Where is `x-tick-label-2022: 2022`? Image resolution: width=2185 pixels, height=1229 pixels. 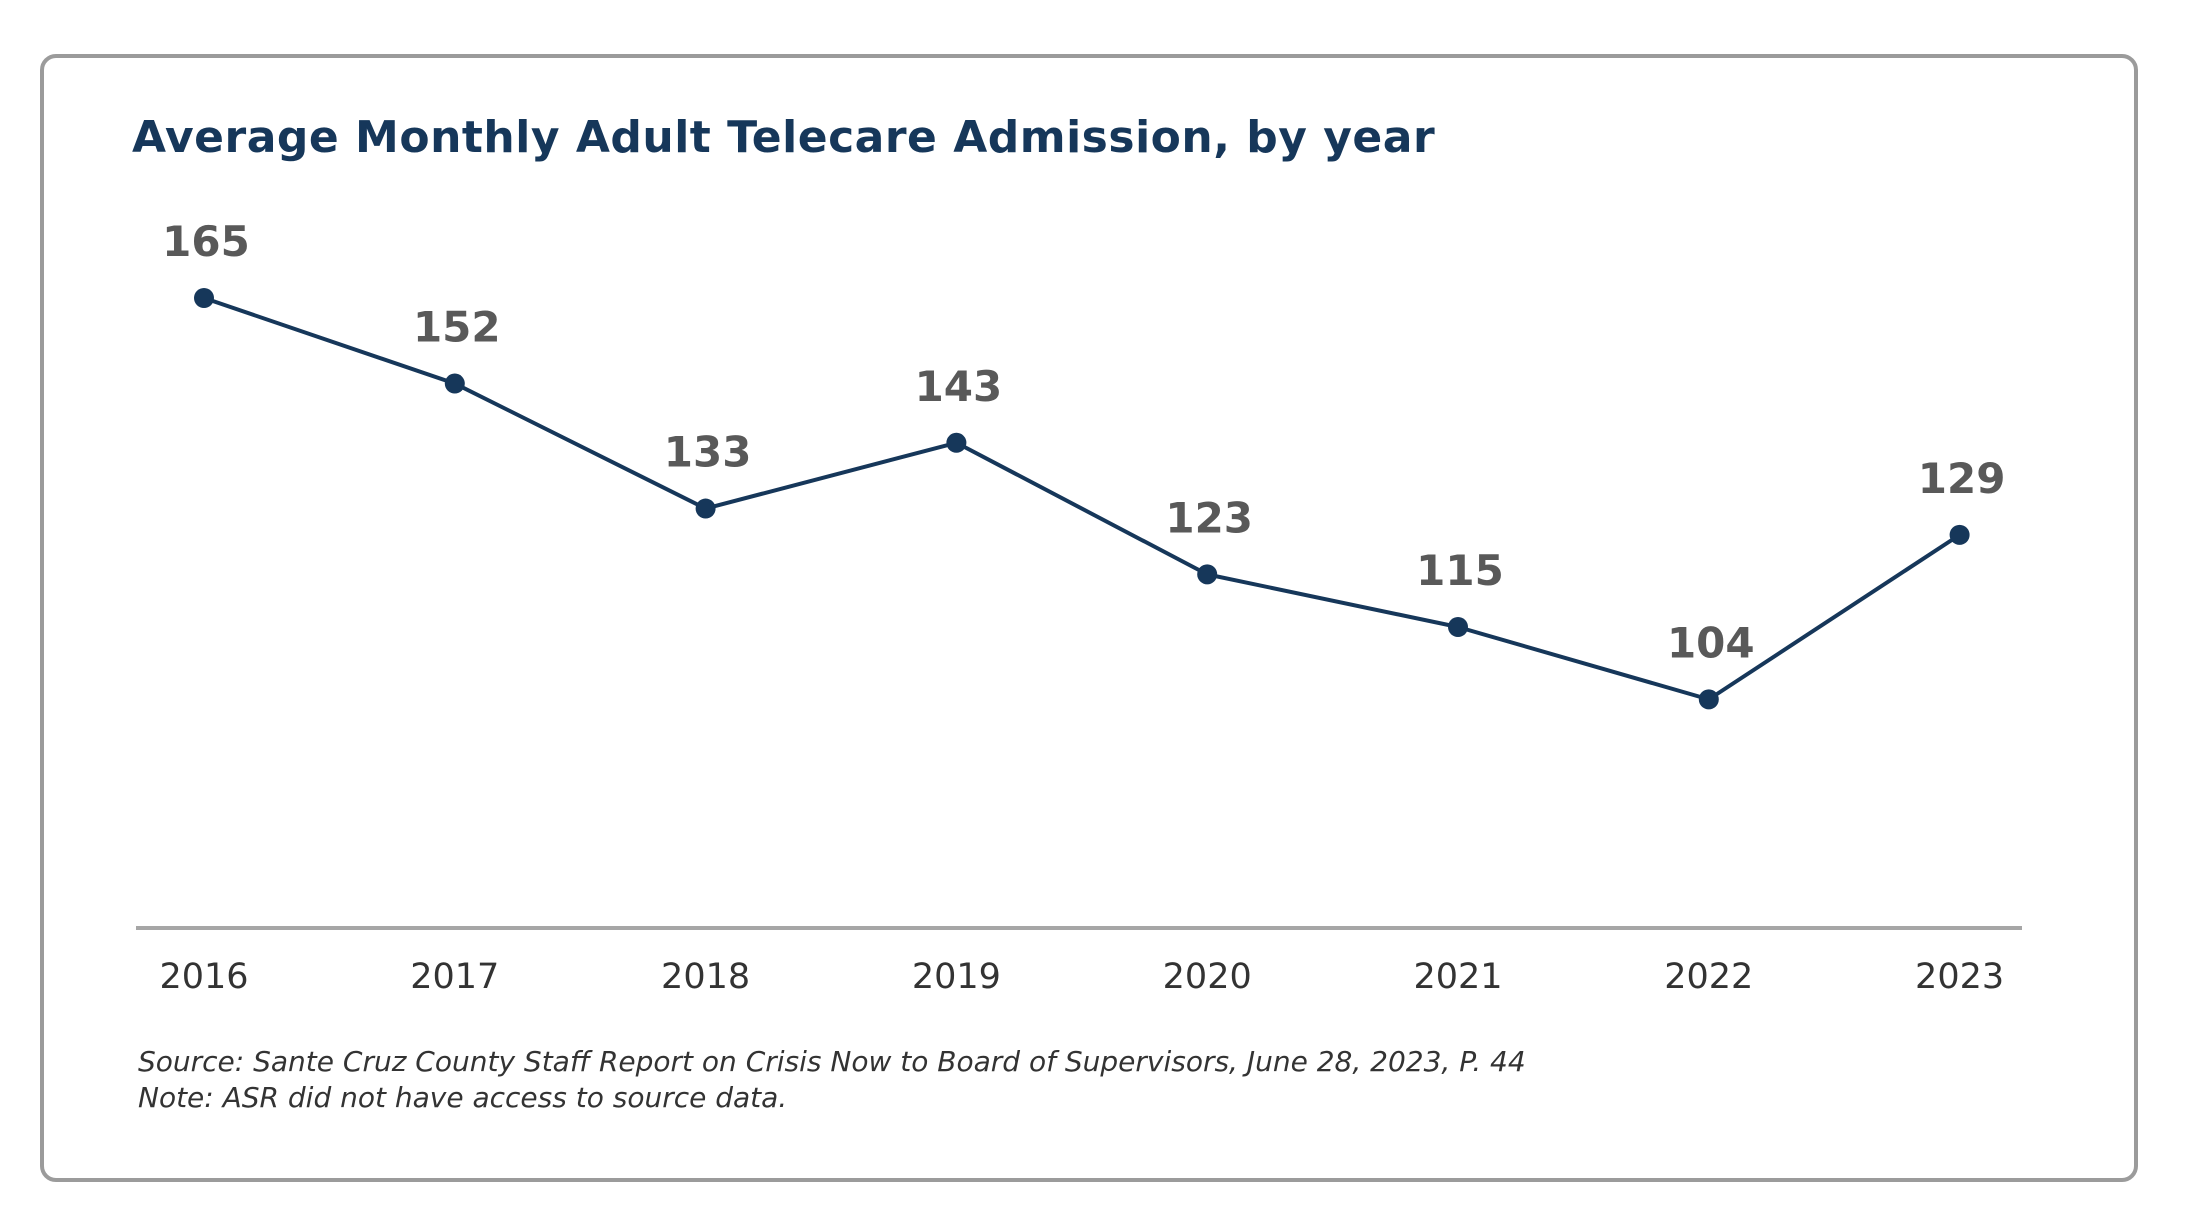 x-tick-label-2022: 2022 is located at coordinates (1708, 977).